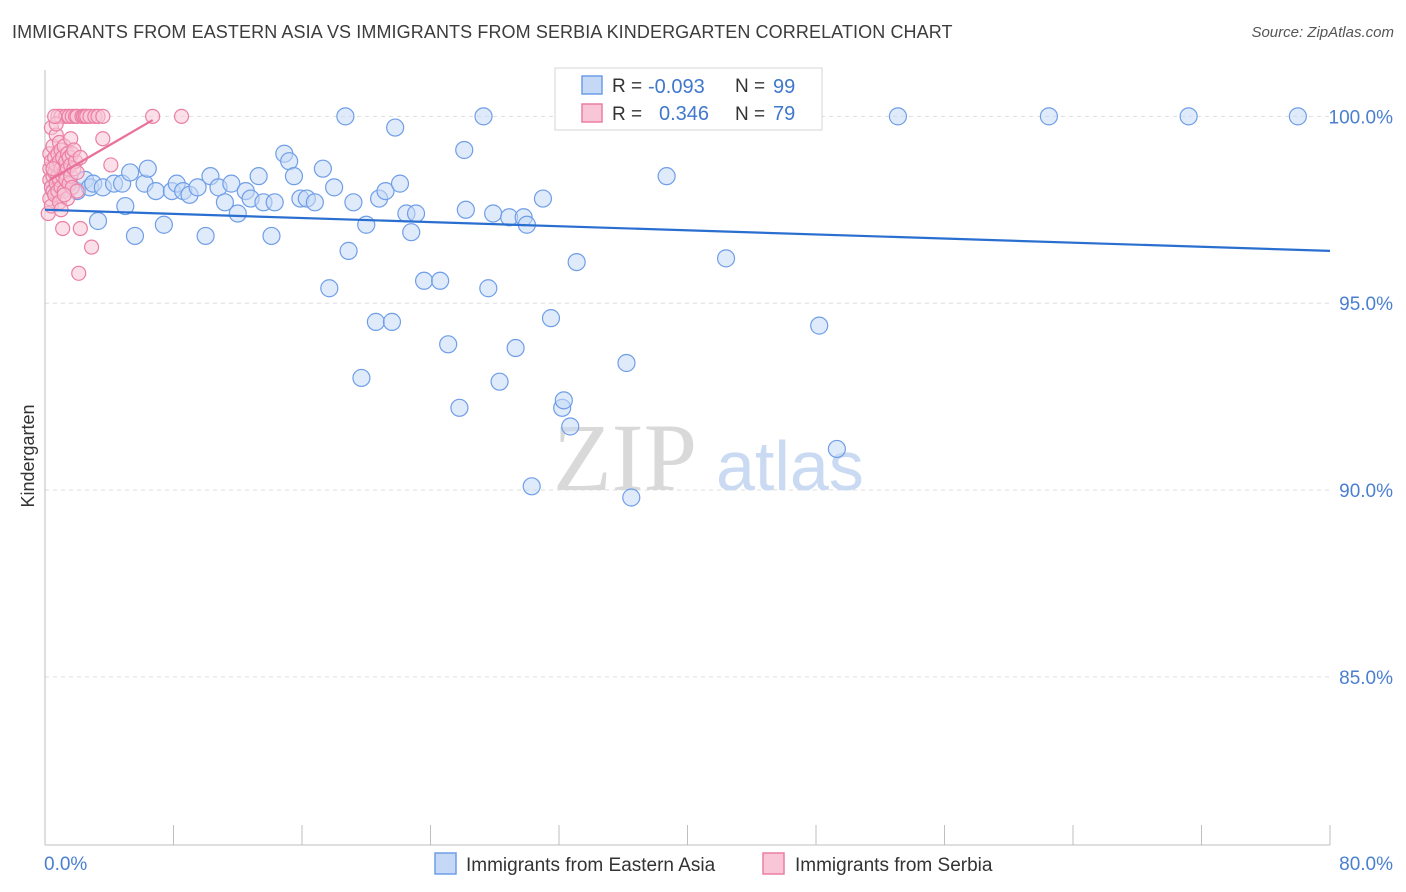  What do you see at coordinates (65, 864) in the screenshot?
I see `x-tick-label-min: 0.0%` at bounding box center [65, 864].